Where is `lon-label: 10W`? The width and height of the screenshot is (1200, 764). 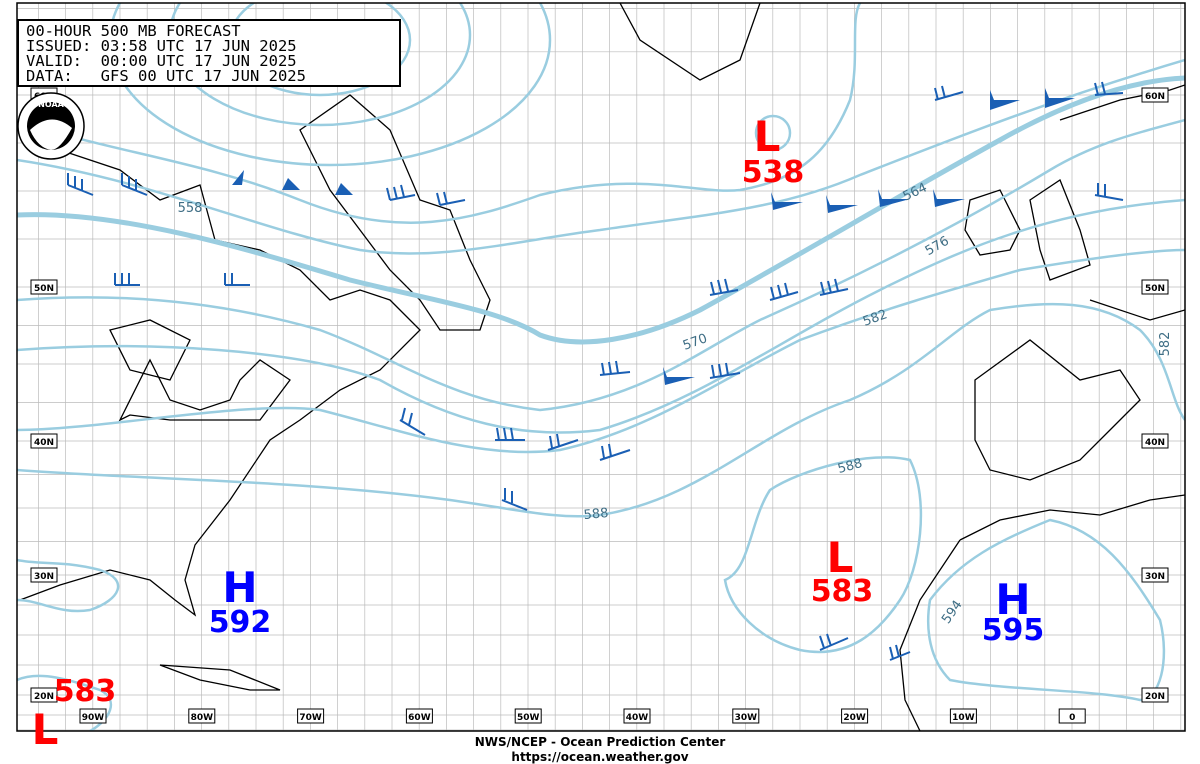 lon-label: 10W is located at coordinates (963, 718).